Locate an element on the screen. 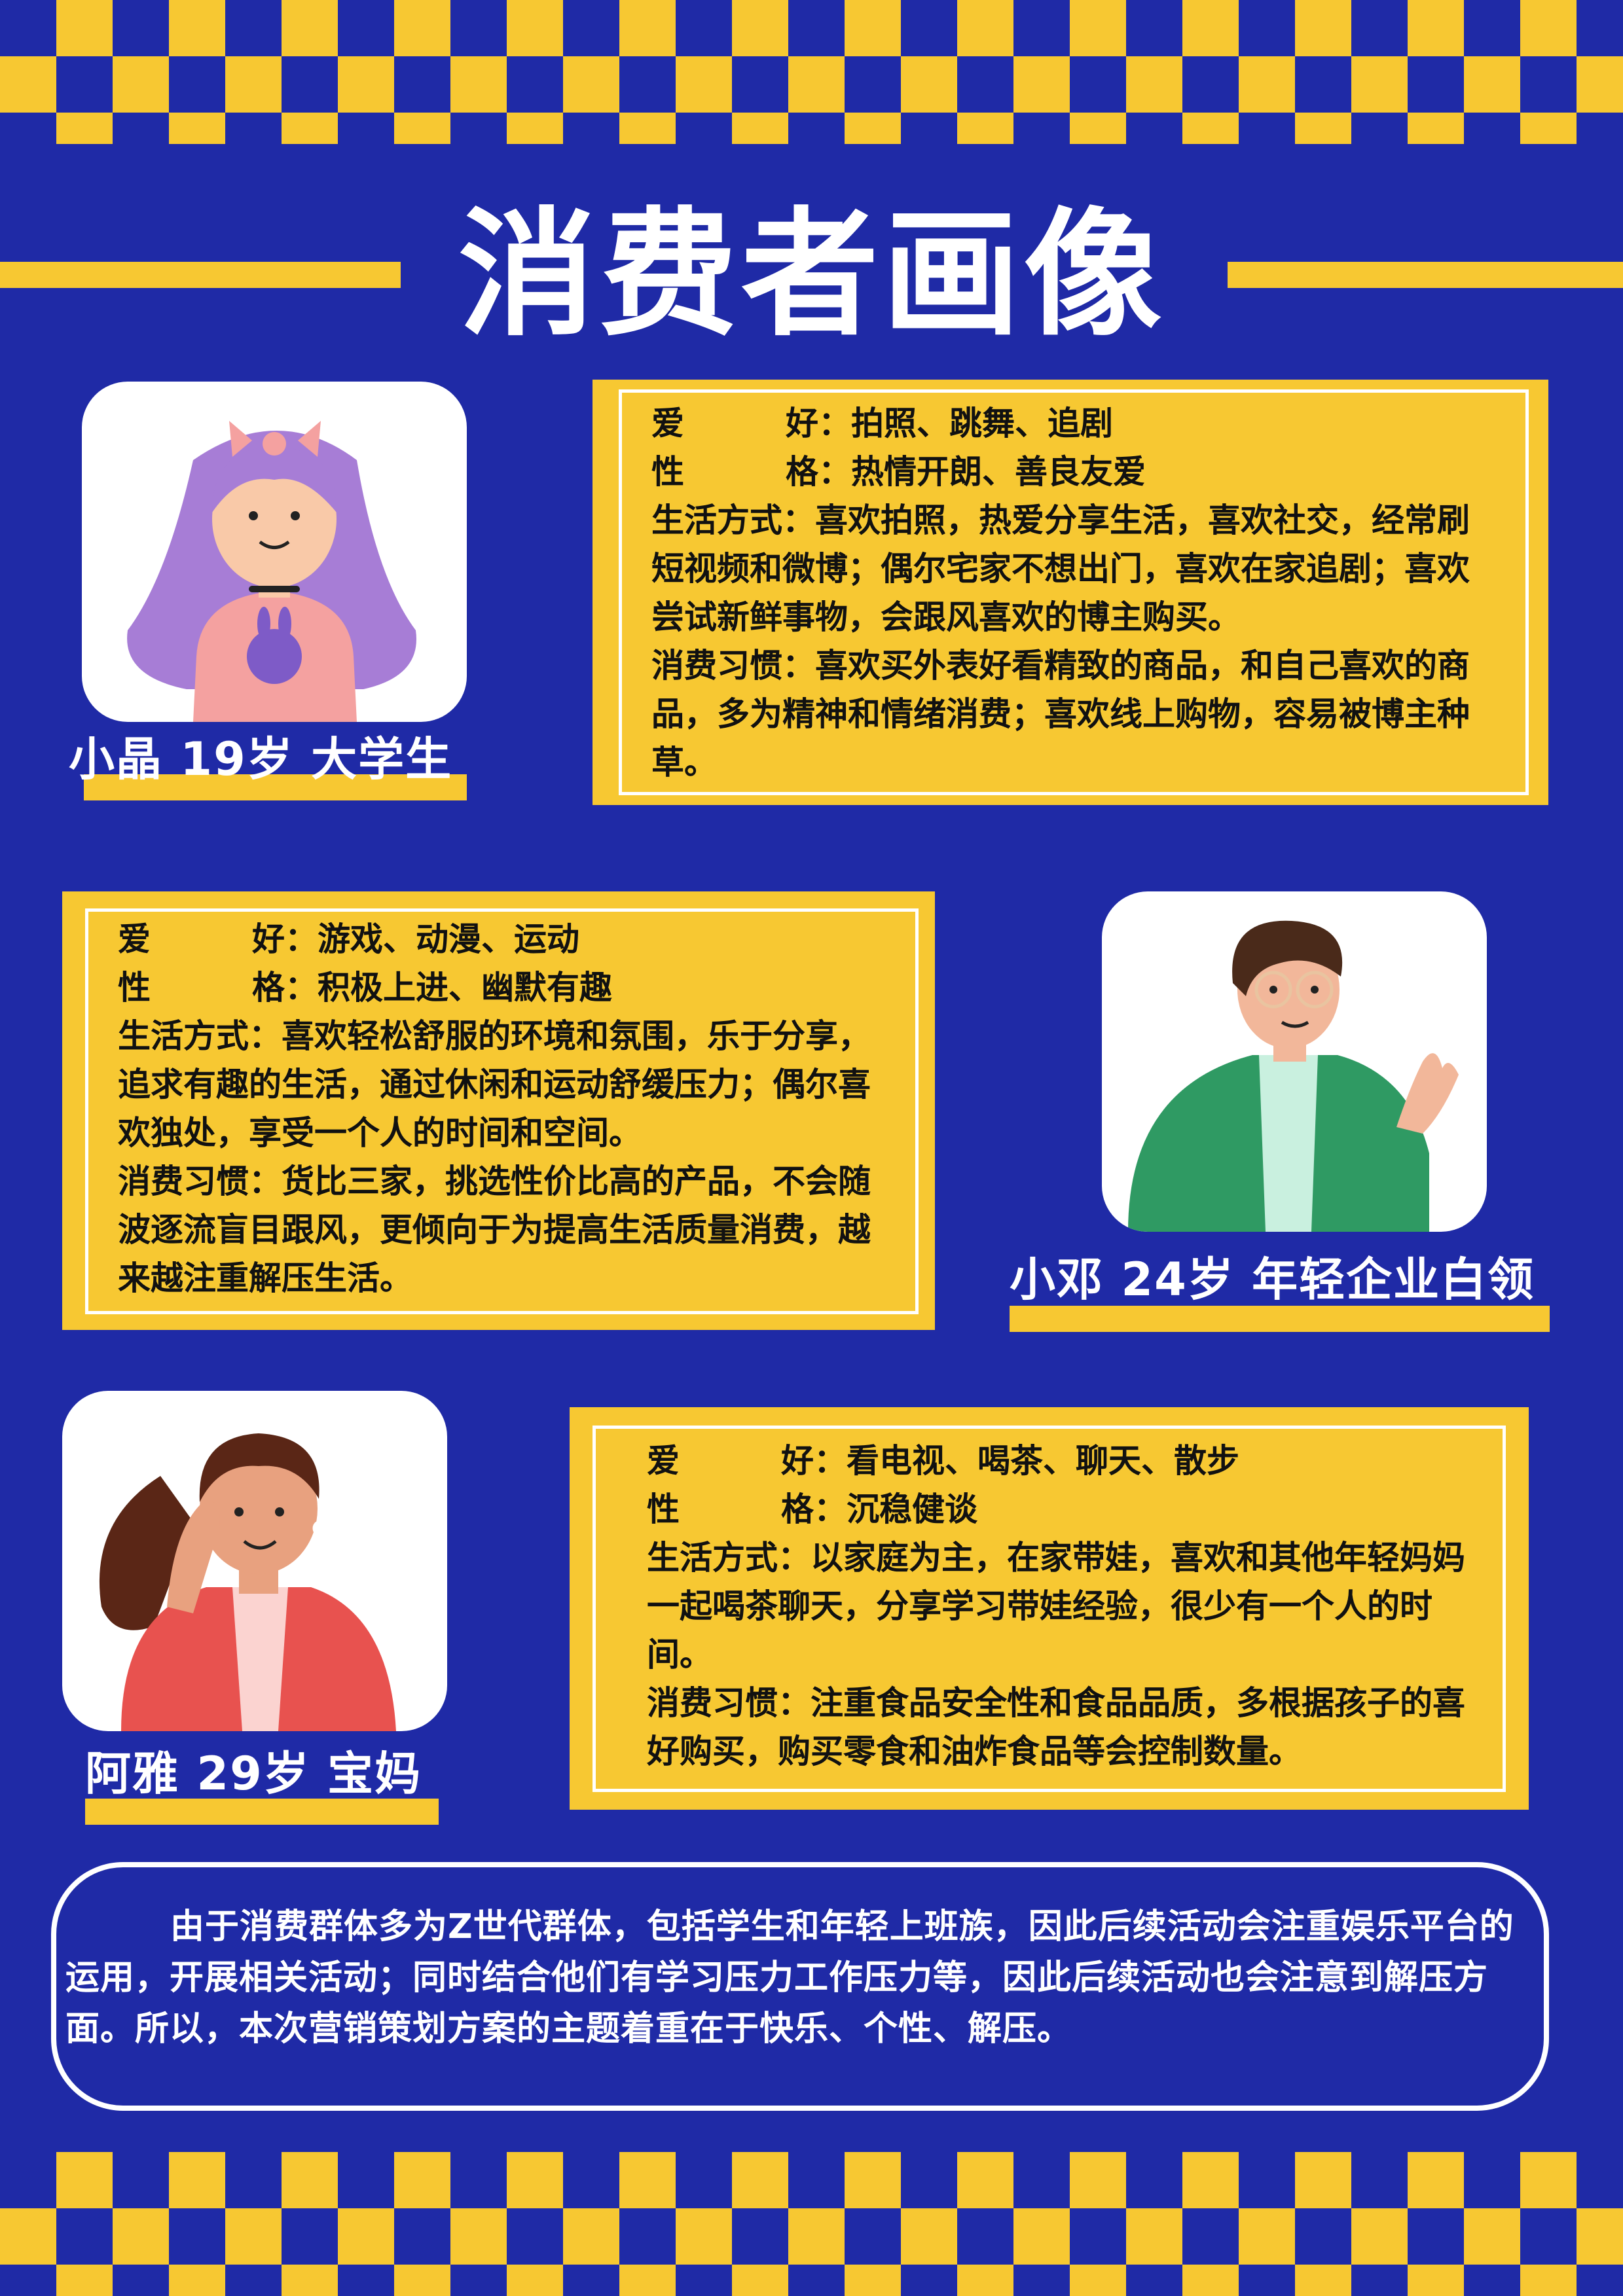 The height and width of the screenshot is (2296, 1623). persona-hobby-3: 看电视、喝茶、聊天、散步 is located at coordinates (1043, 1461).